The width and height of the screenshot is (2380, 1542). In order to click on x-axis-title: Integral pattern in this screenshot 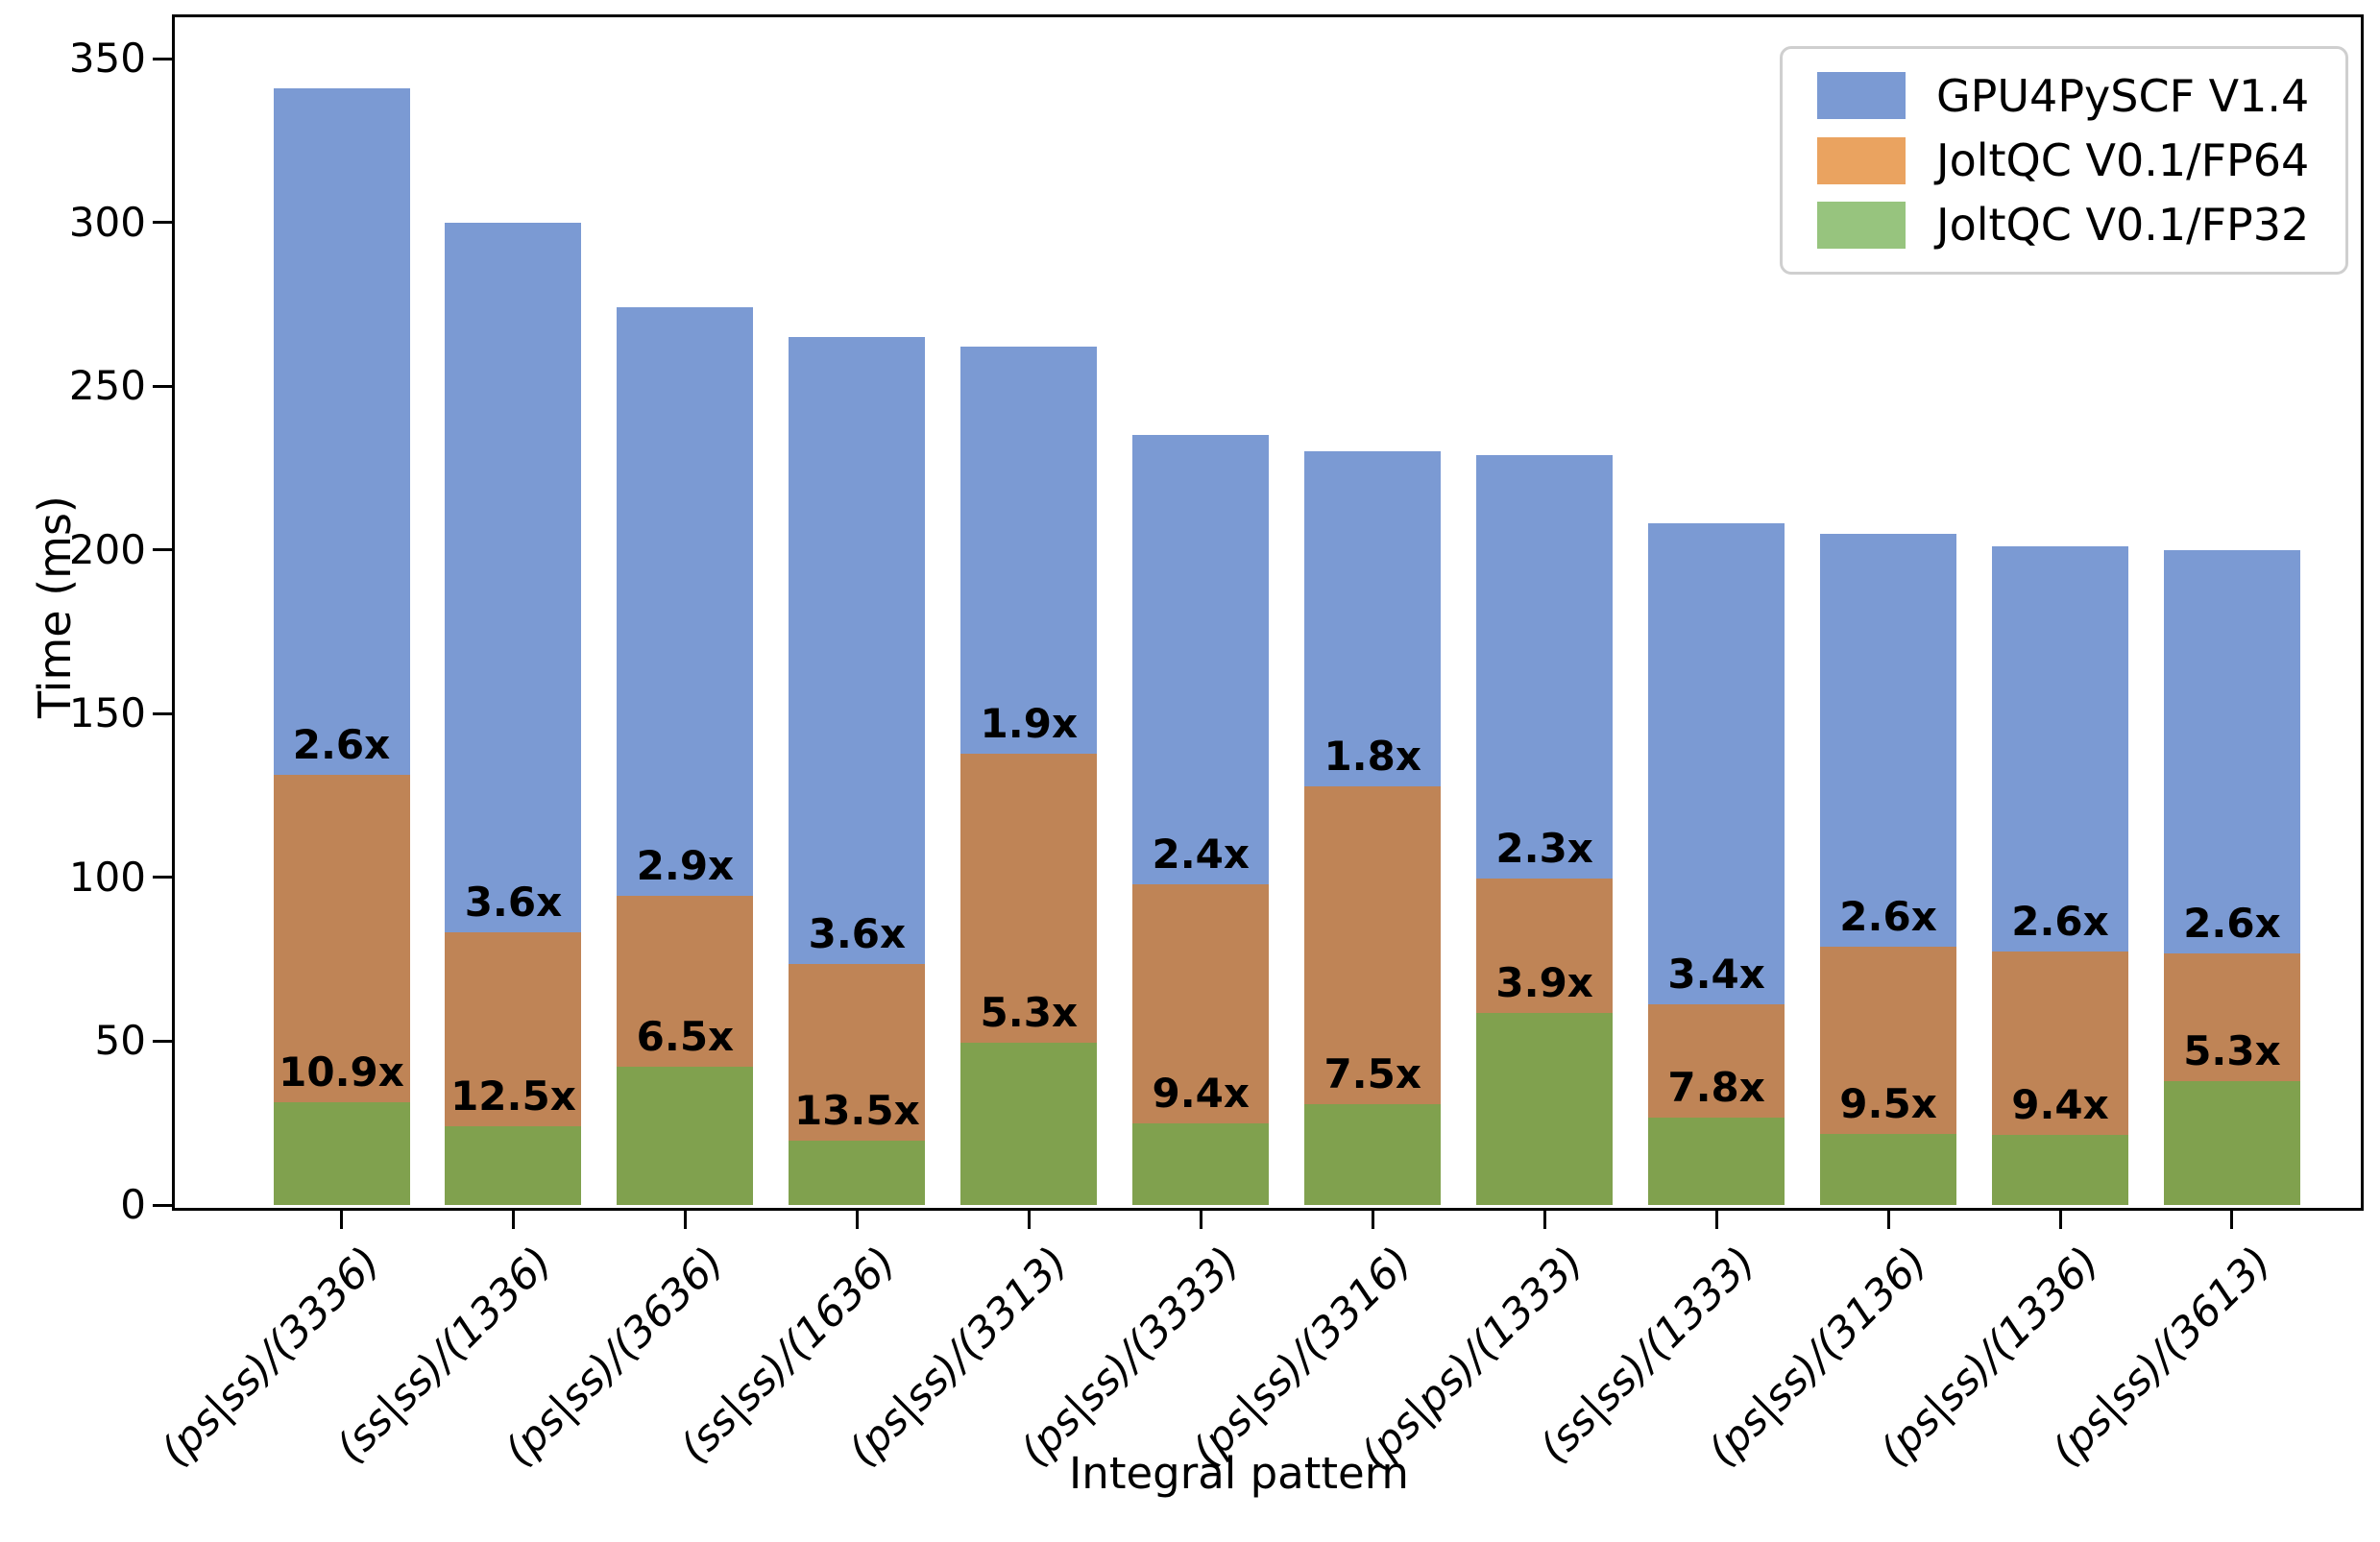, I will do `click(1239, 1473)`.